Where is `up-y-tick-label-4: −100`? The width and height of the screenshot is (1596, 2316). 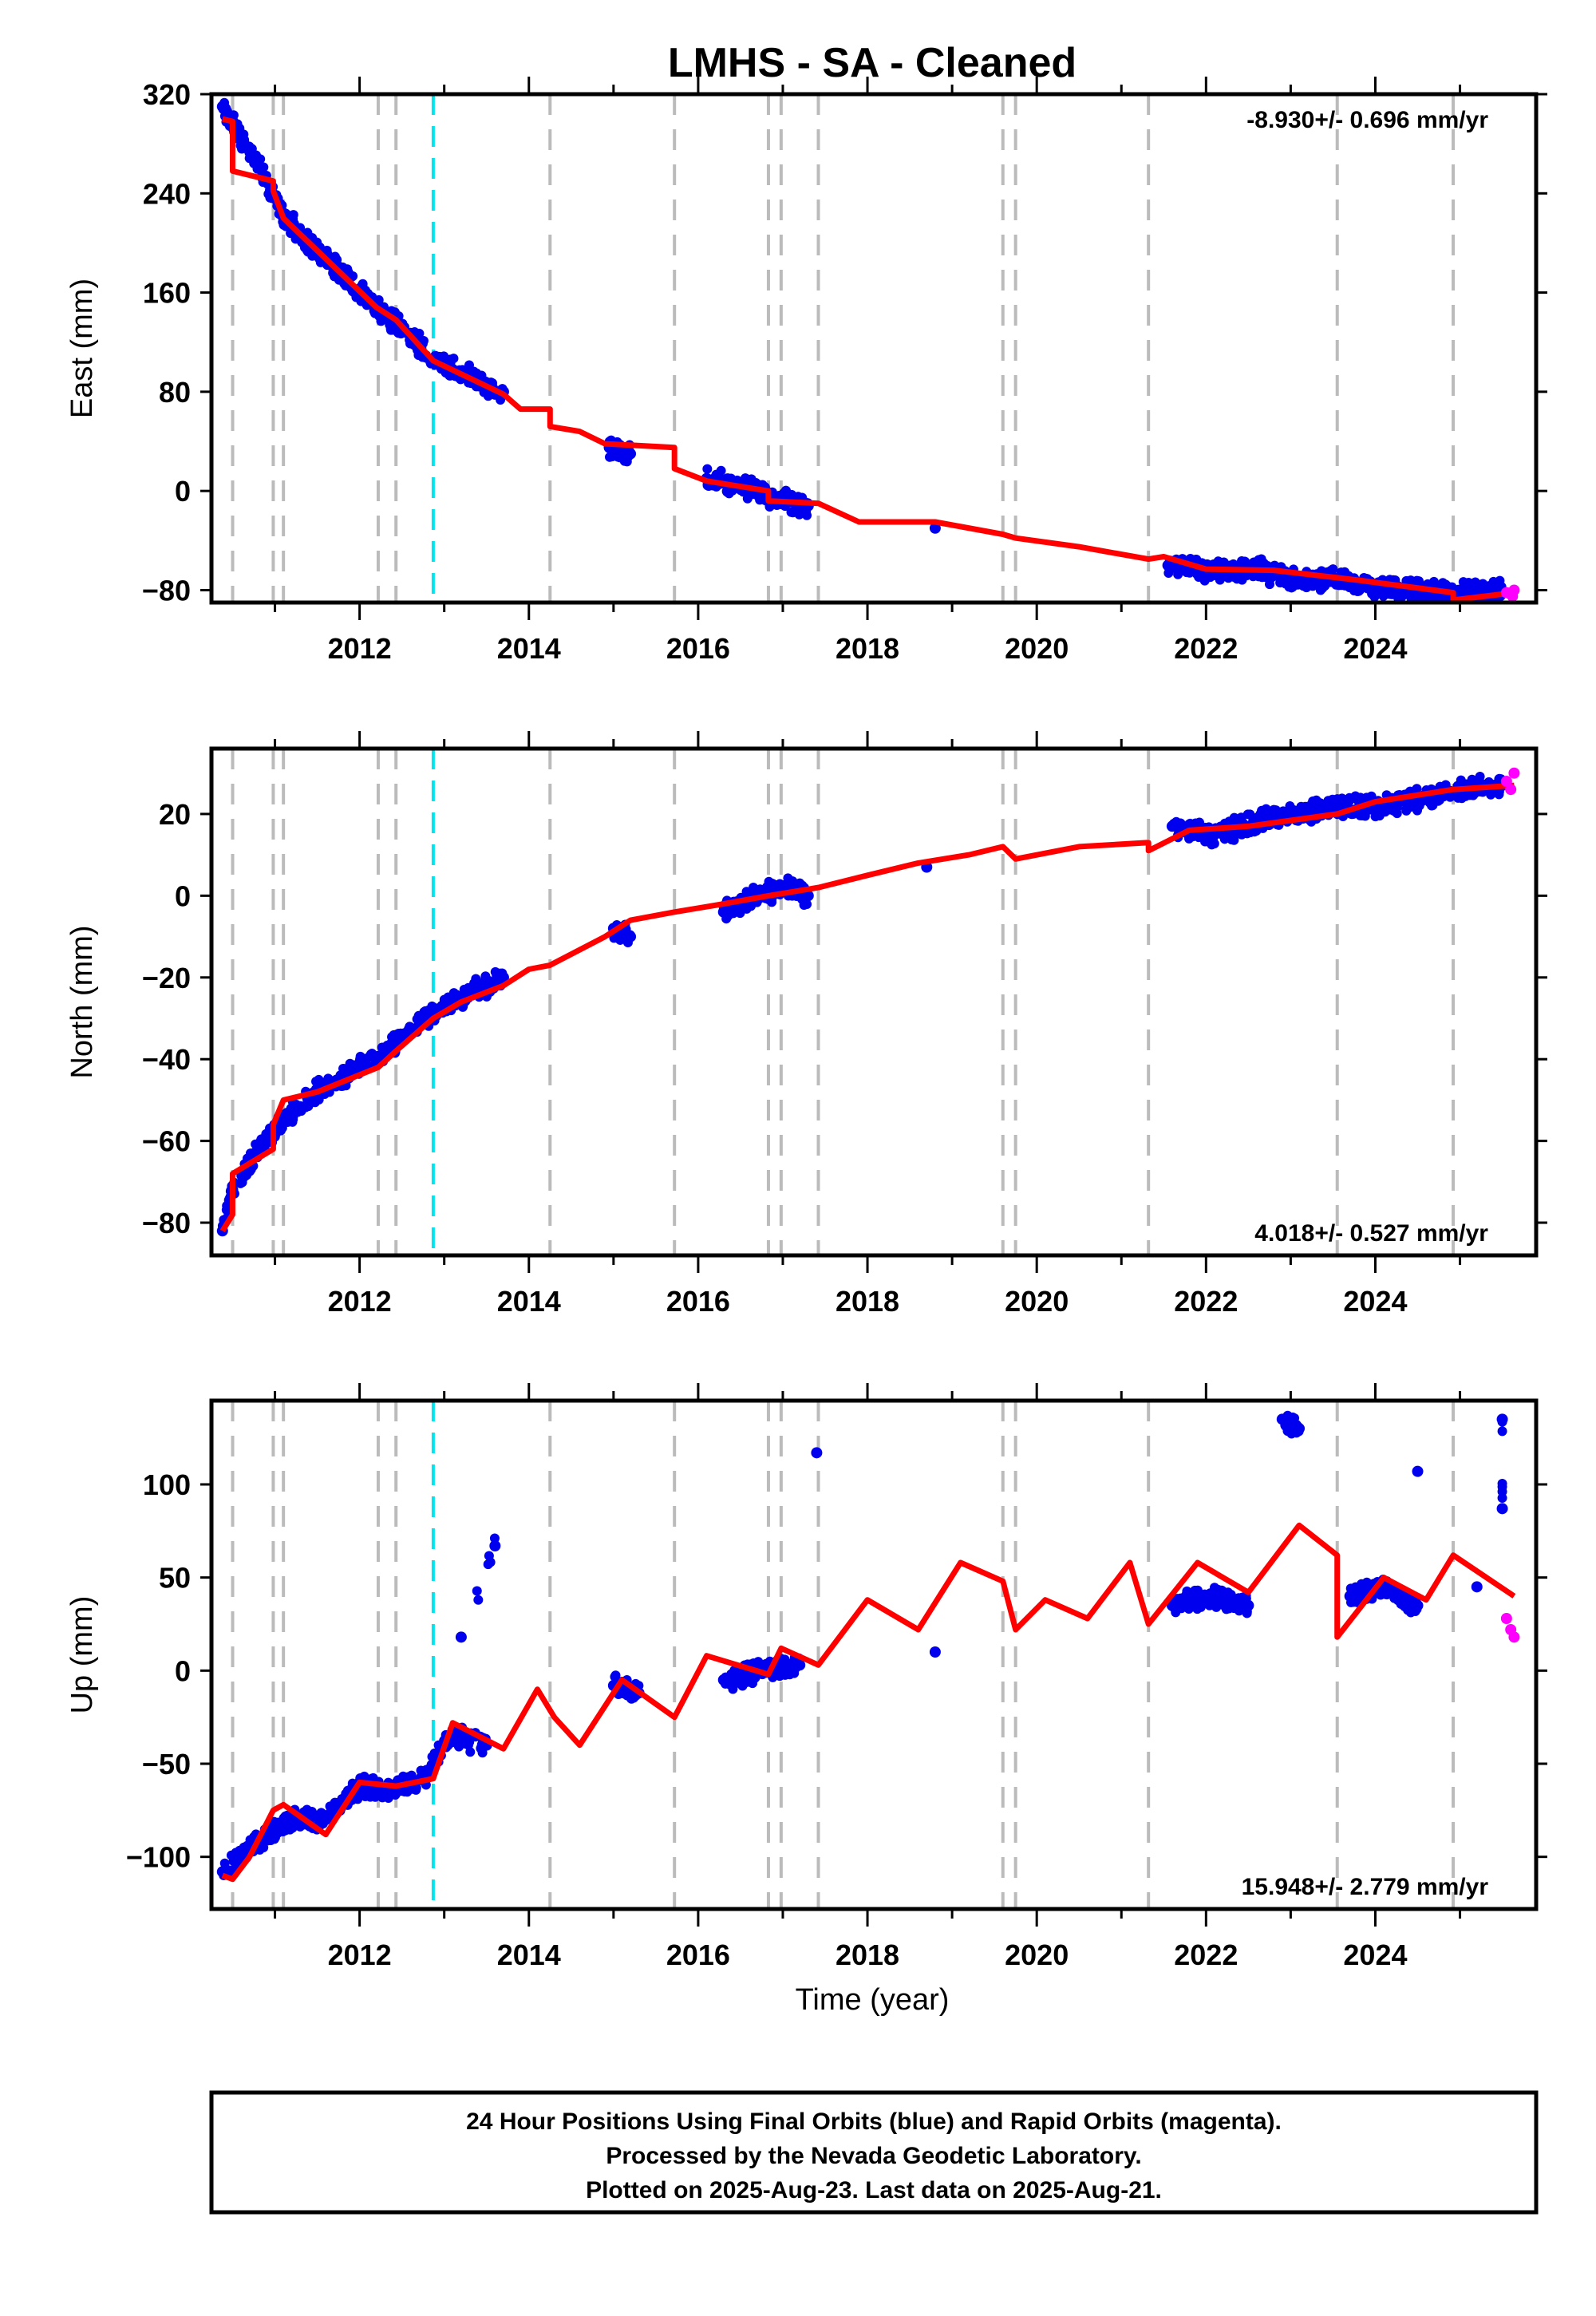 up-y-tick-label-4: −100 is located at coordinates (158, 1857).